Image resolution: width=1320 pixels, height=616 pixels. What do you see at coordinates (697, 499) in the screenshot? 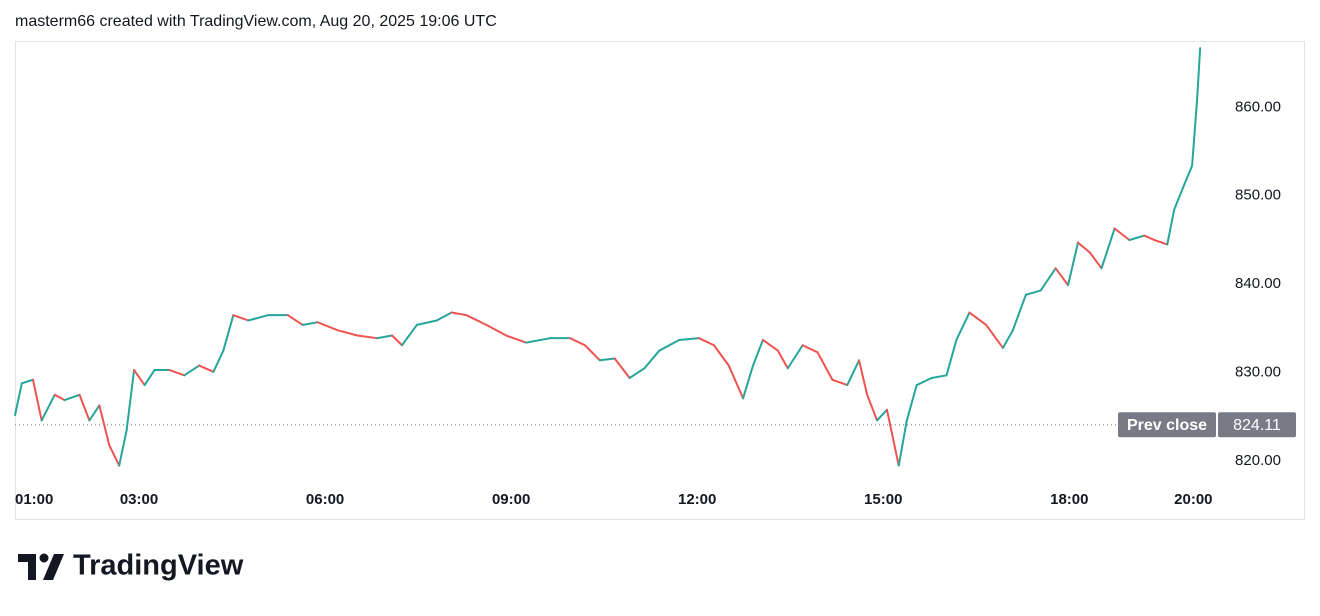
I see `x-tick-label: 12:00` at bounding box center [697, 499].